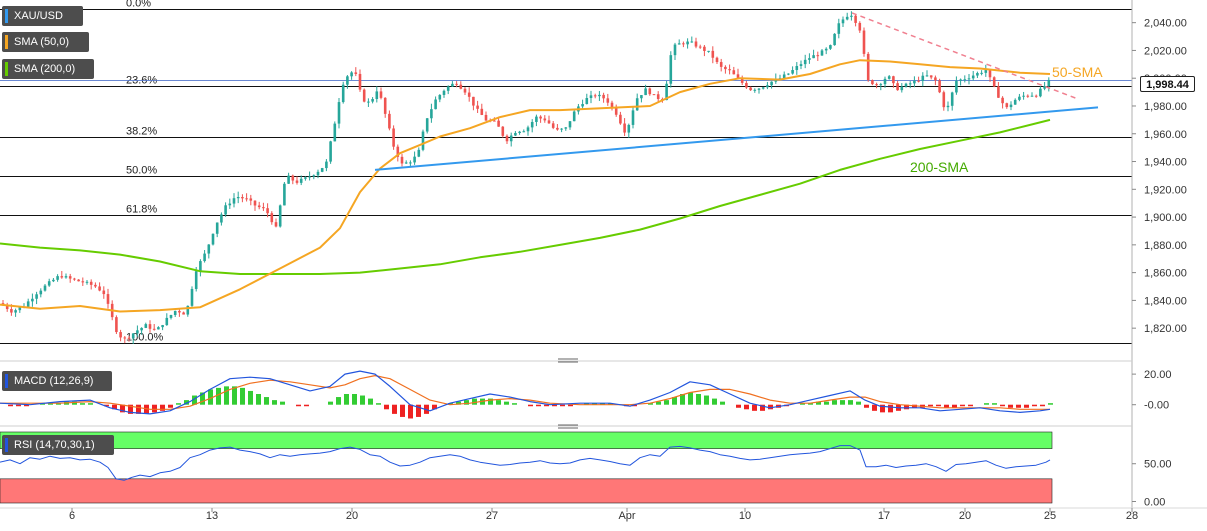 The width and height of the screenshot is (1207, 531). Describe the element at coordinates (48, 69) in the screenshot. I see `legend-sma200: SMA (200,0)` at that location.